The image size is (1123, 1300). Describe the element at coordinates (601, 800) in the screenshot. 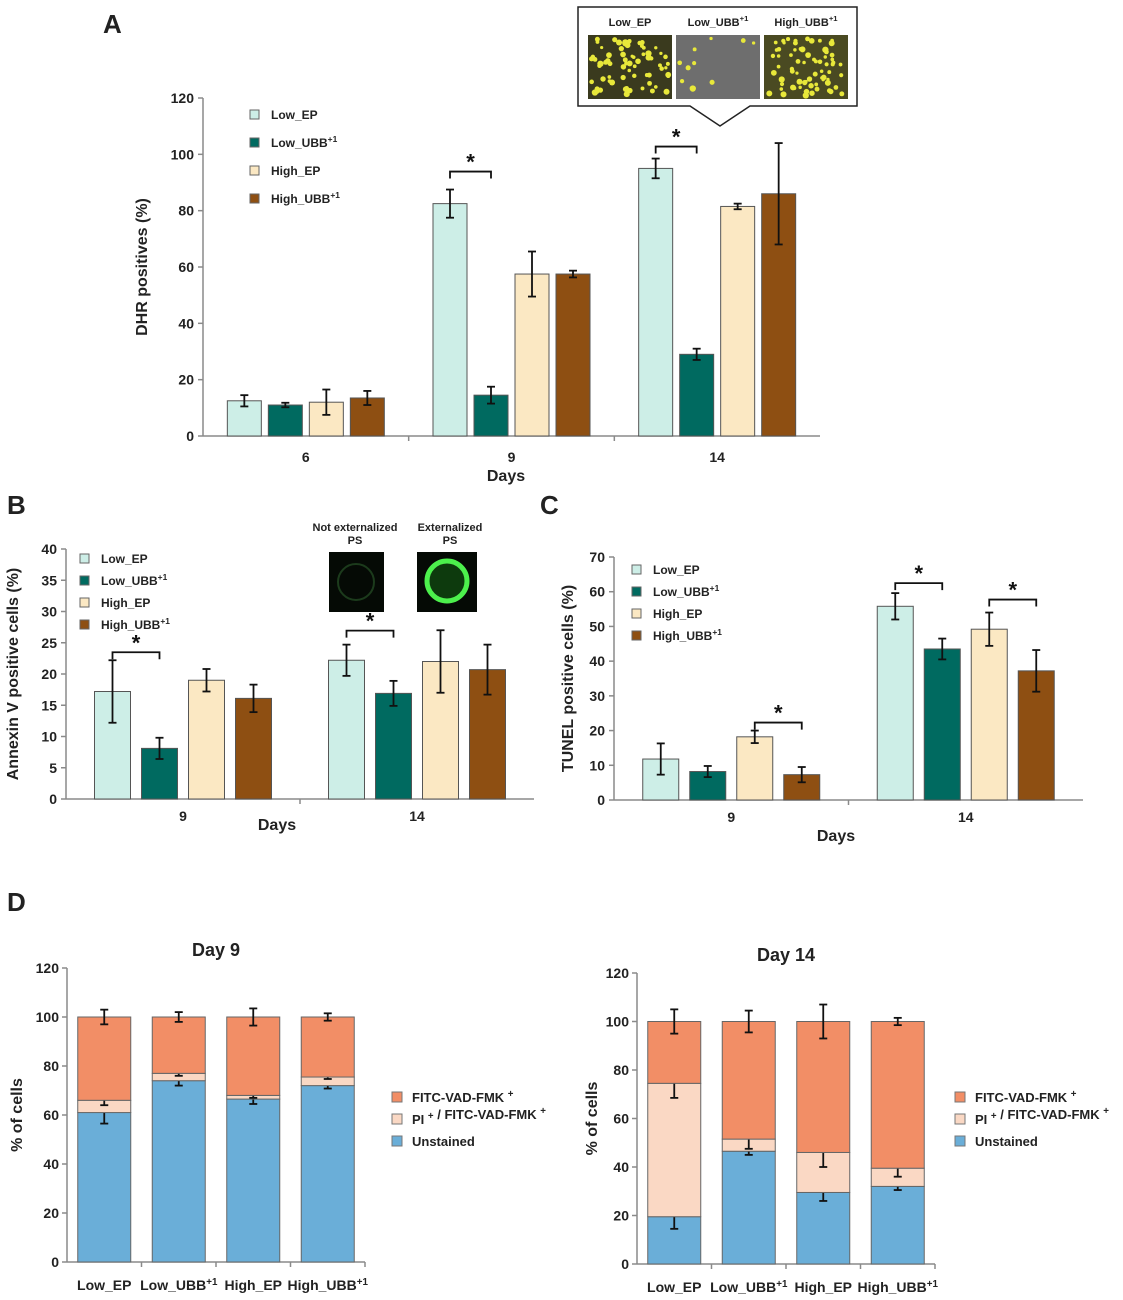

I see `y-tick-label: 0` at that location.